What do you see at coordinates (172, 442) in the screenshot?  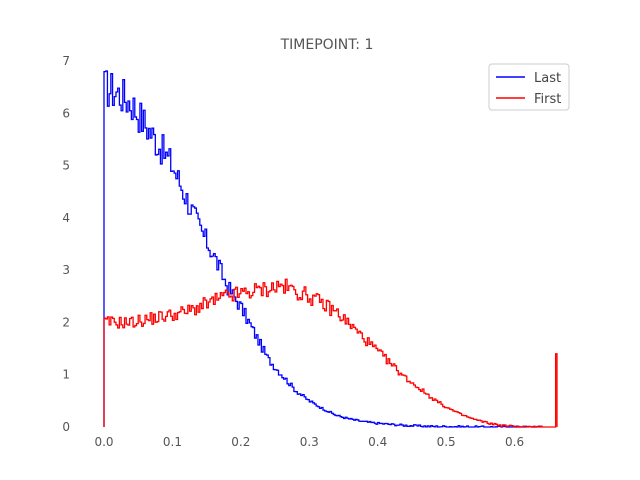 I see `x-tick-label: 0.1` at bounding box center [172, 442].